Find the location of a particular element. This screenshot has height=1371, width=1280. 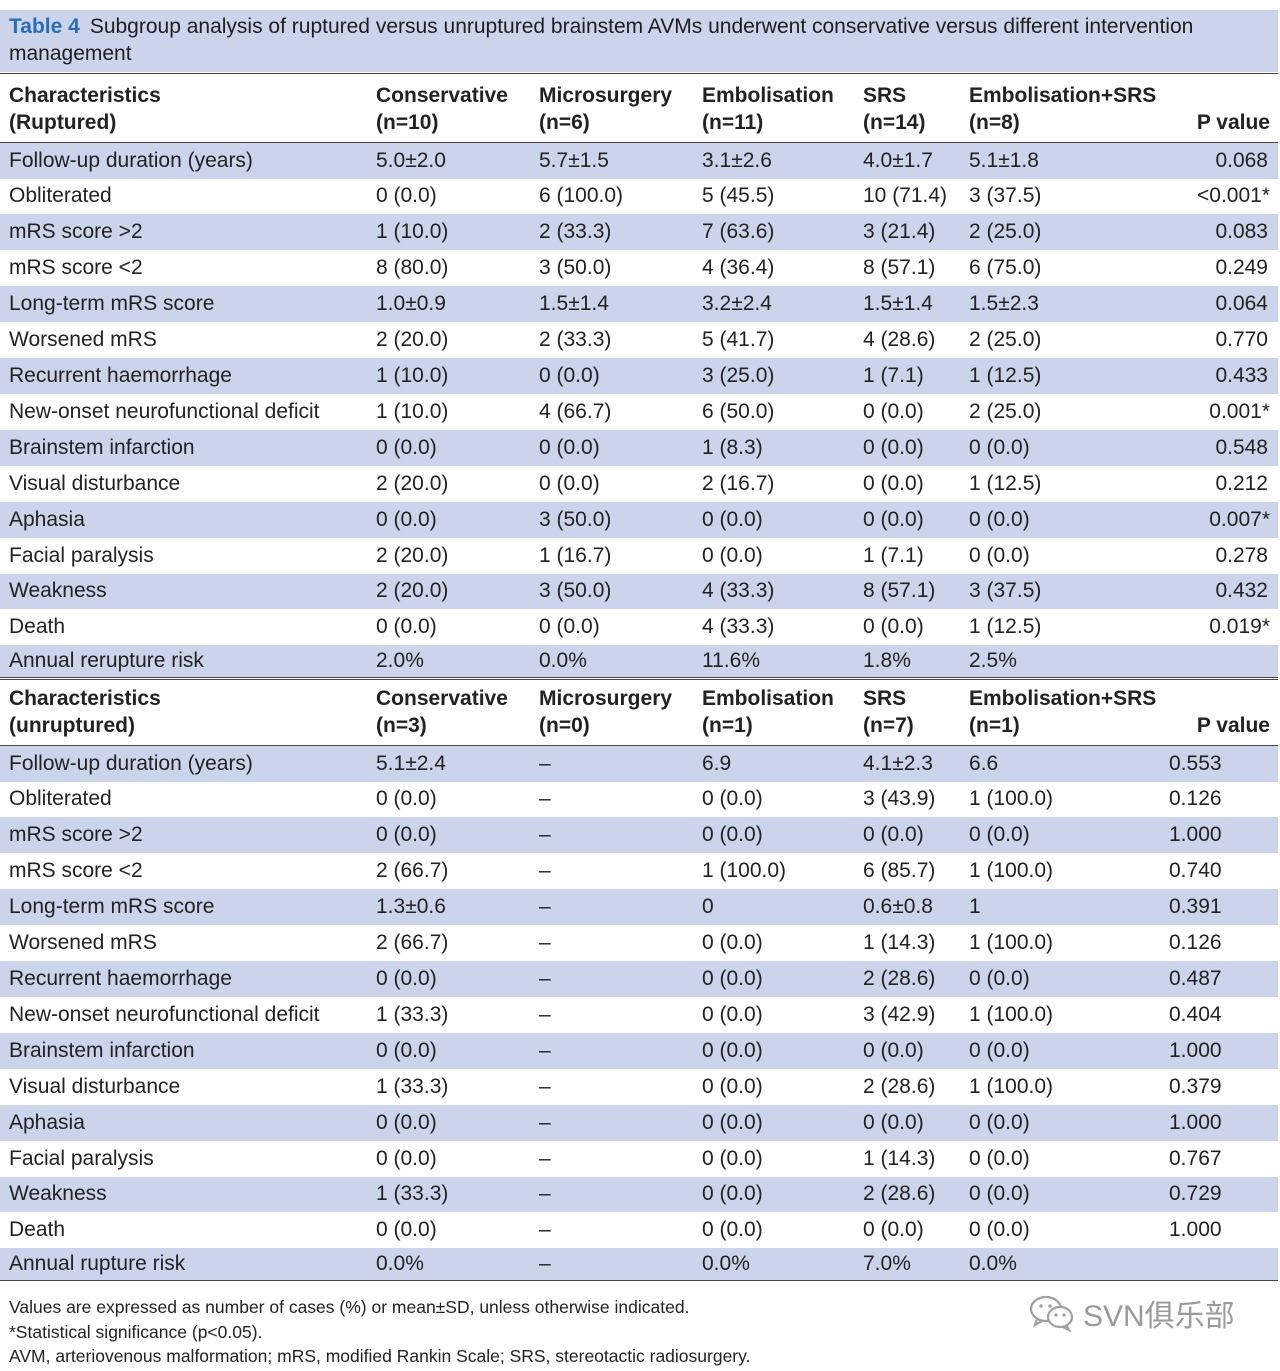

p-value-cell: 0.007* is located at coordinates (1219, 519).